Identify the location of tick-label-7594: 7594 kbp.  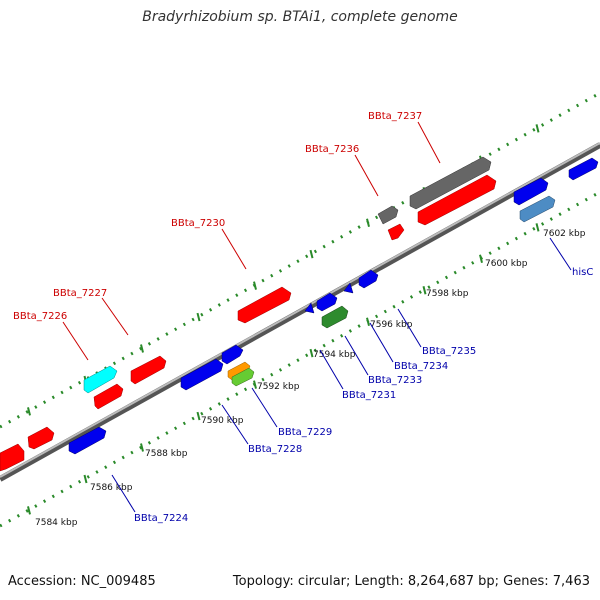
(334, 355).